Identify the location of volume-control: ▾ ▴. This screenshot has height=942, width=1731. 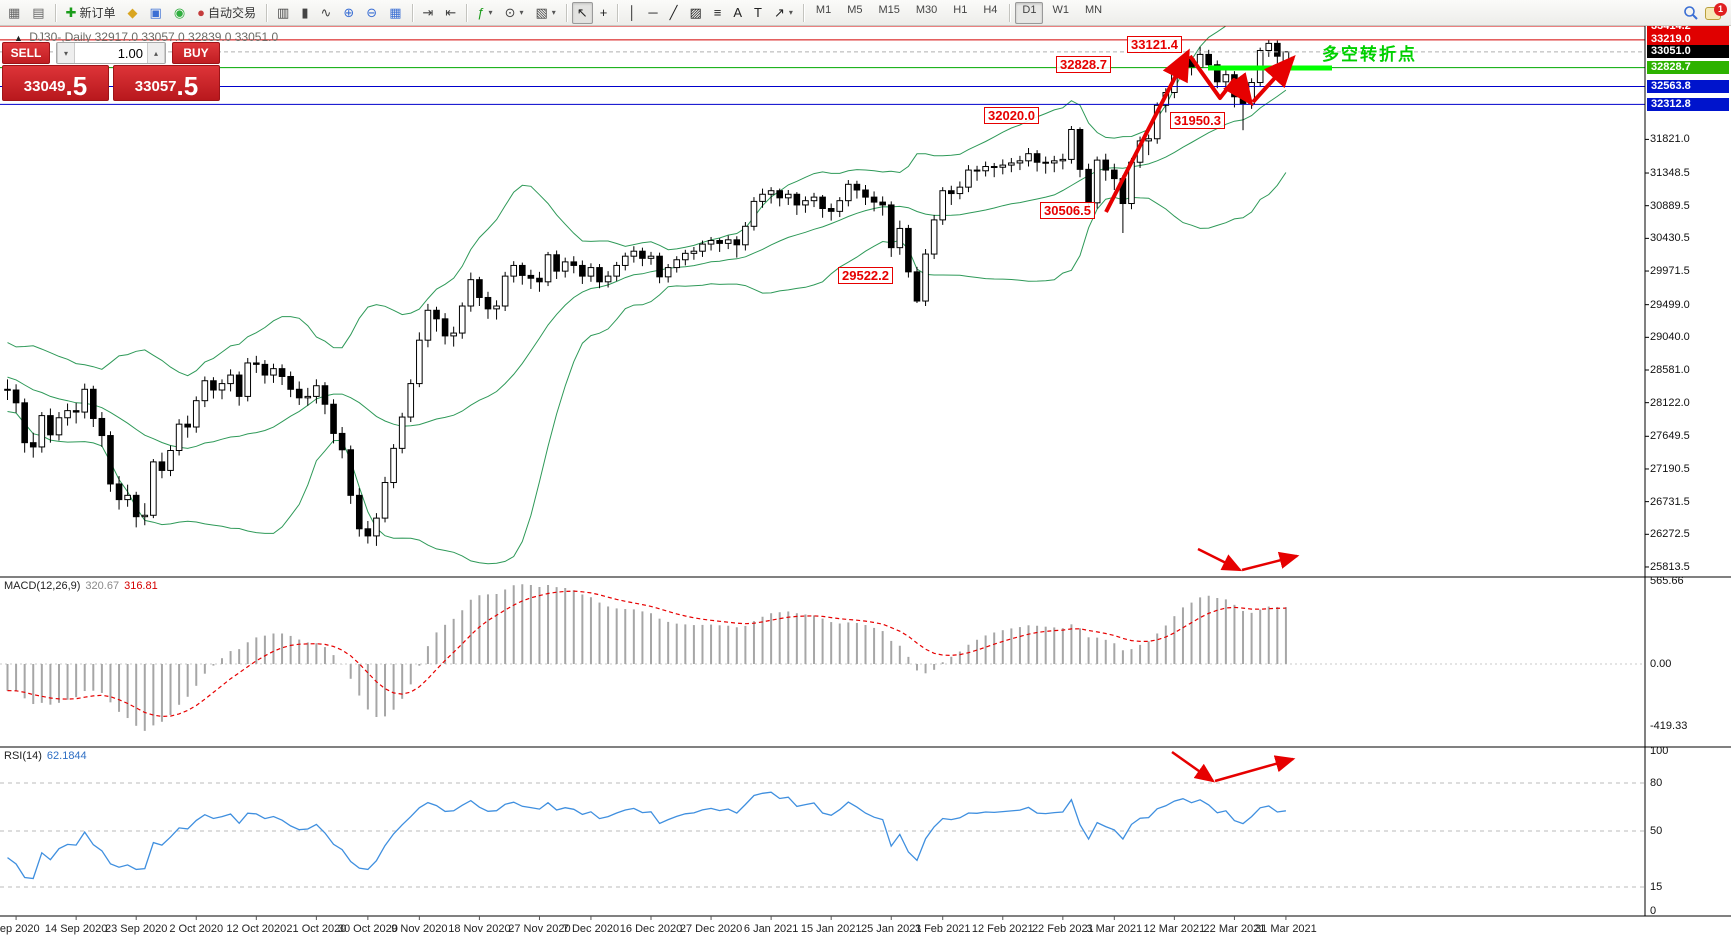
(111, 53).